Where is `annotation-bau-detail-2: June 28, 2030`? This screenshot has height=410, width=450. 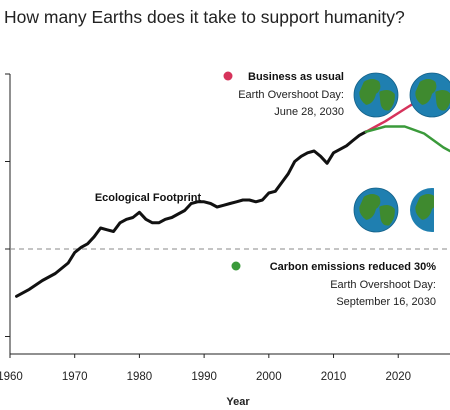 annotation-bau-detail-2: June 28, 2030 is located at coordinates (309, 112).